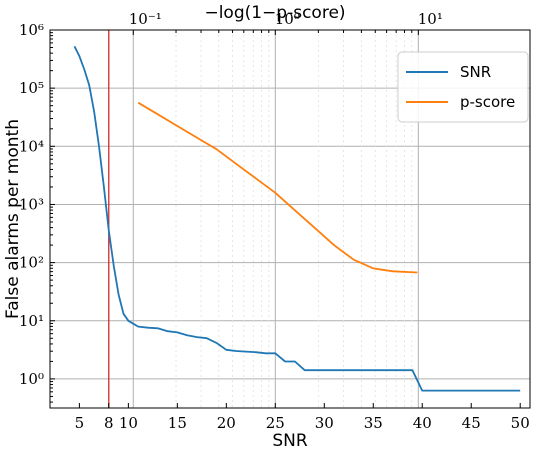 The image size is (542, 450). Describe the element at coordinates (290, 440) in the screenshot. I see `x-axis-title: SNR` at that location.